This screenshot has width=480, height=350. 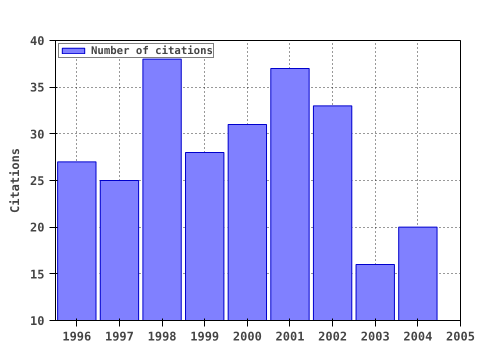 What do you see at coordinates (77, 337) in the screenshot?
I see `x-tick-label: 1996` at bounding box center [77, 337].